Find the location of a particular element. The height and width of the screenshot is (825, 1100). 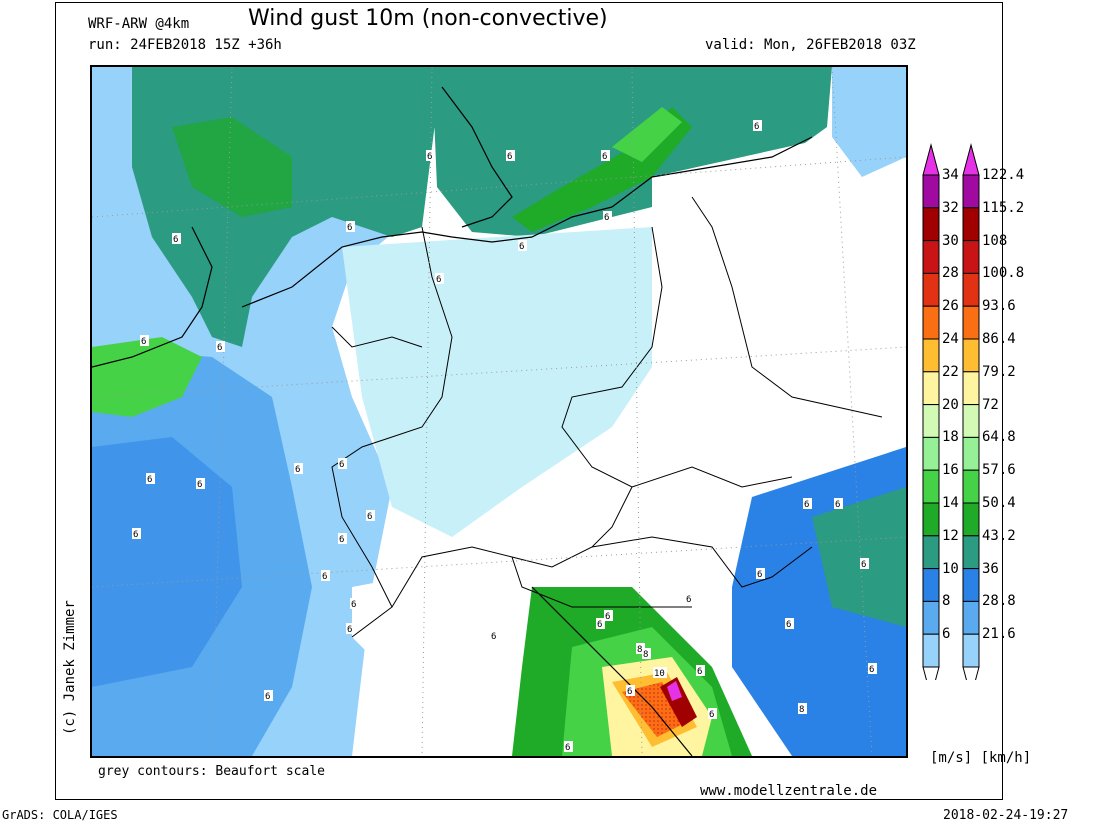

legend-ms-label: 30 is located at coordinates (950, 240).